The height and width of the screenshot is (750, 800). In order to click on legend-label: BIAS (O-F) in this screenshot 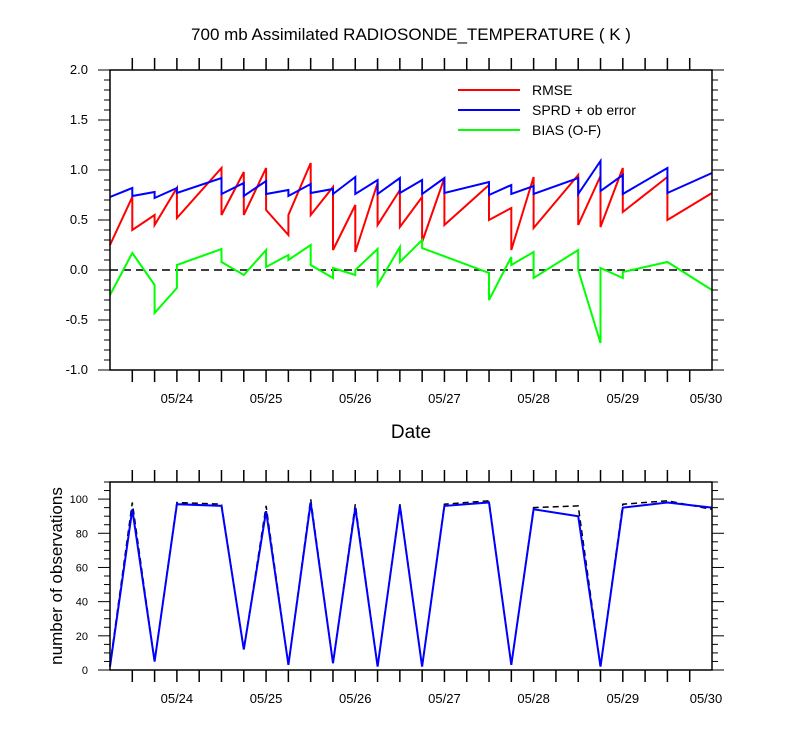, I will do `click(566, 130)`.